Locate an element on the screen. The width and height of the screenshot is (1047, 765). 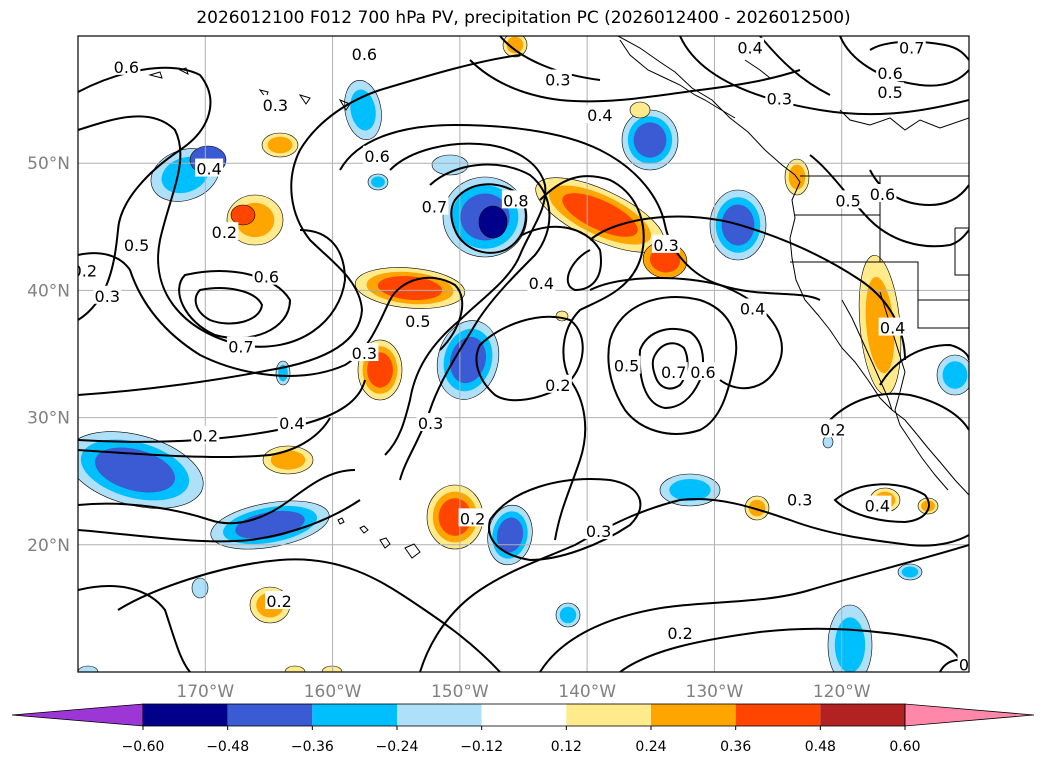
lon-tick-label: 140°W is located at coordinates (587, 692).